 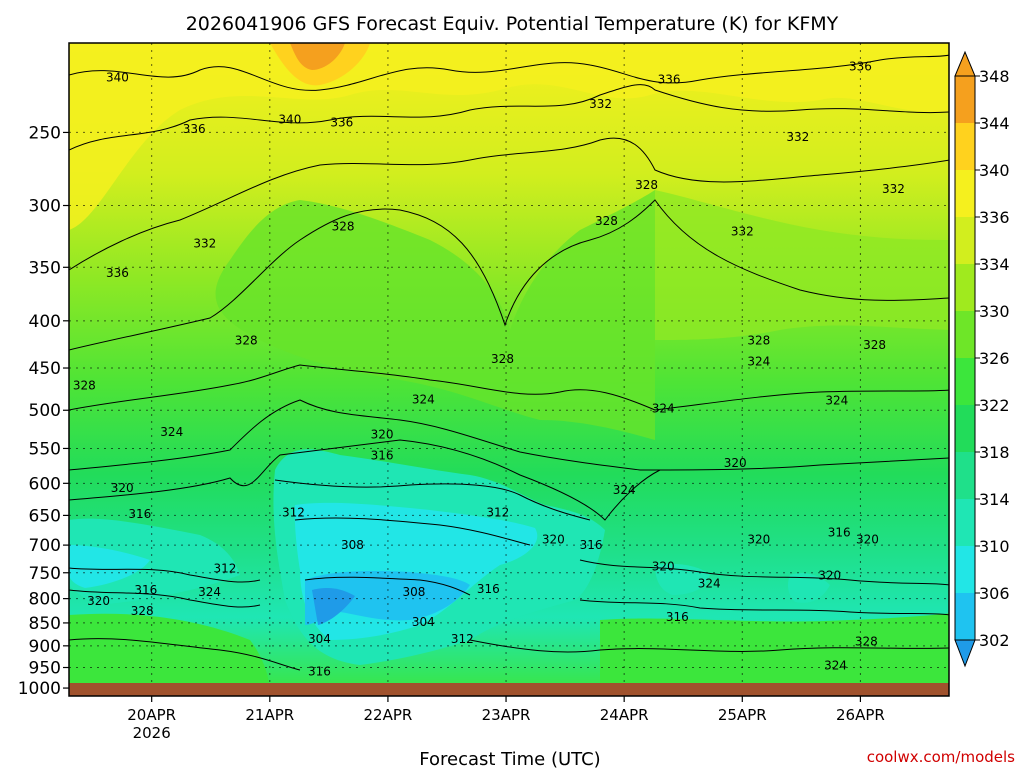 I want to click on x-tick-label: 22APR, so click(x=388, y=715).